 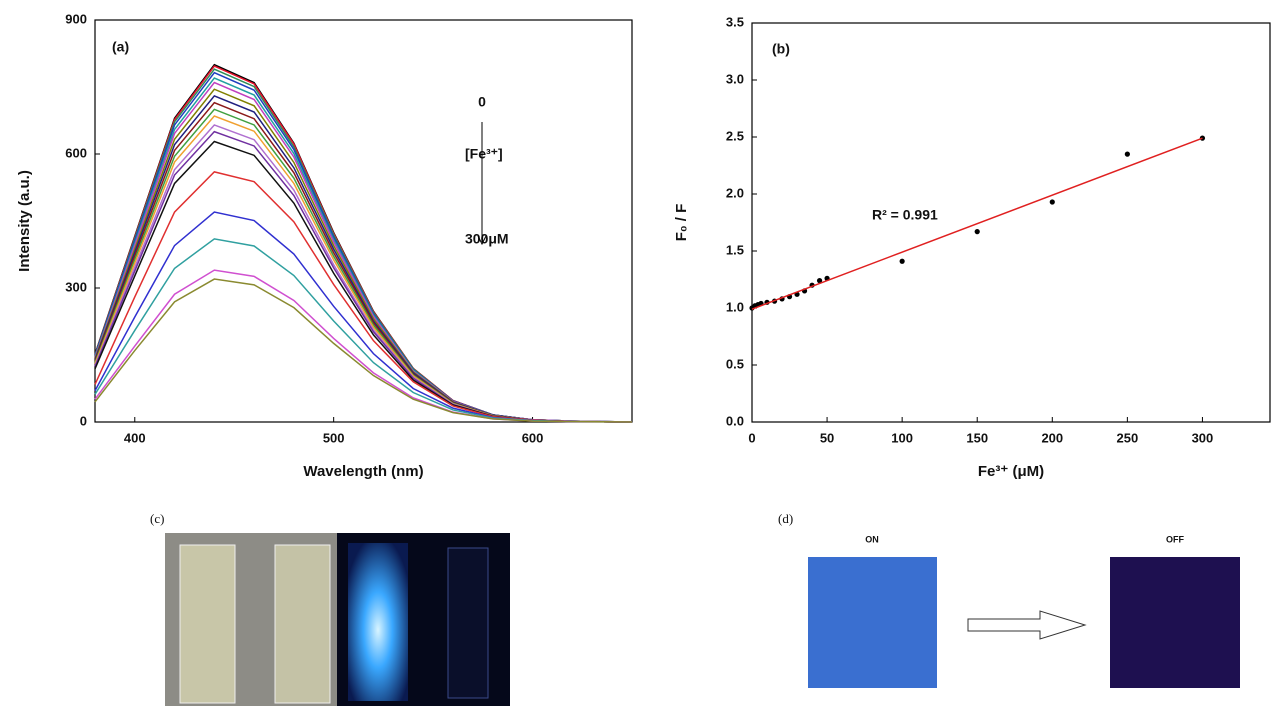 What do you see at coordinates (1011, 471) in the screenshot?
I see `x-axis-label: Fe³⁺ (μM)` at bounding box center [1011, 471].